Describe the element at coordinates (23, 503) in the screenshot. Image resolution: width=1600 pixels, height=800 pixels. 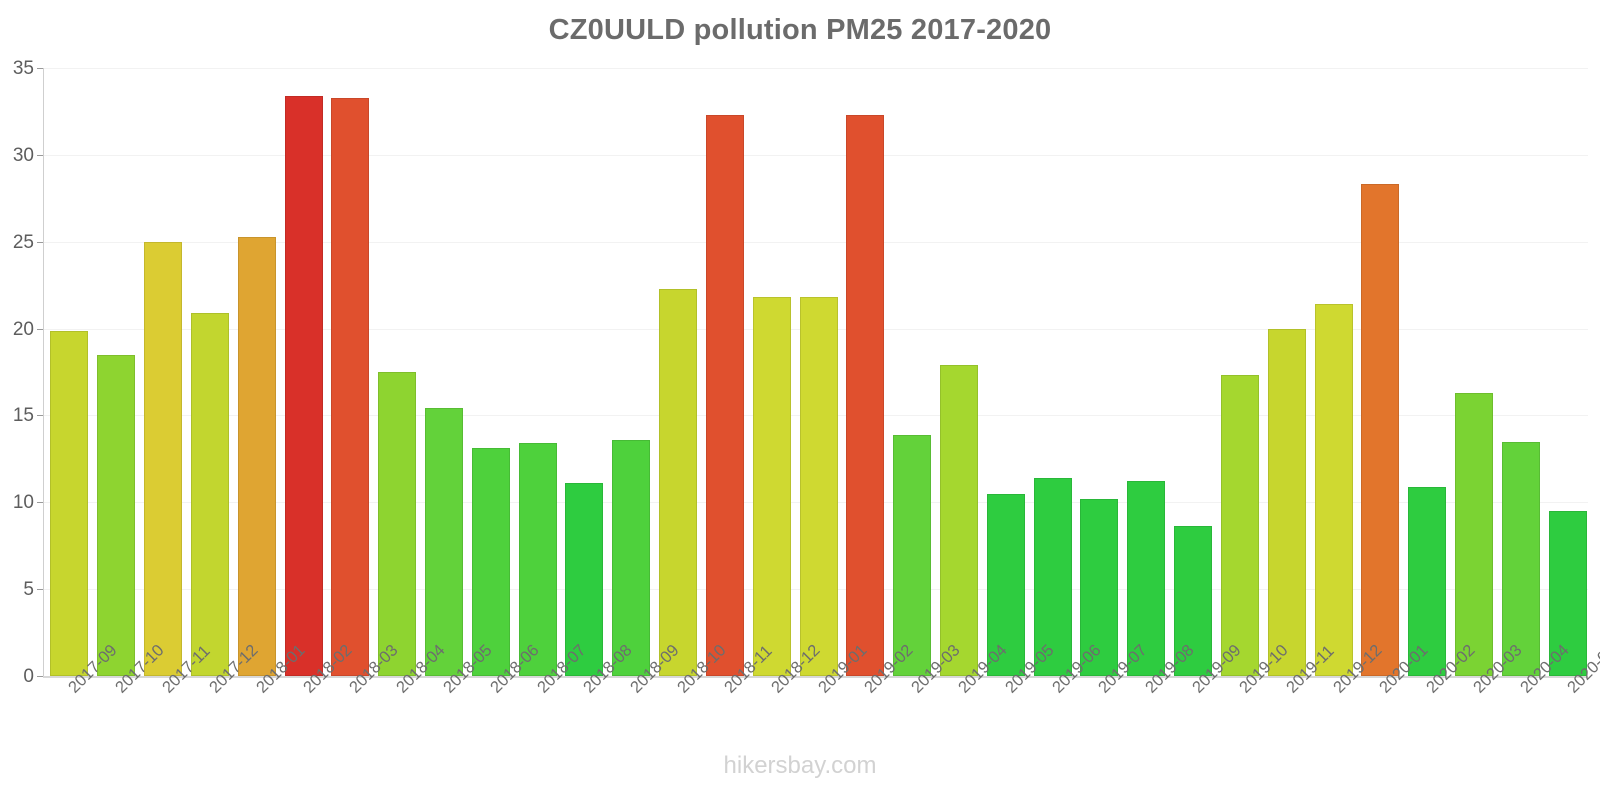
I see `y-axis-tick-label: 10` at that location.